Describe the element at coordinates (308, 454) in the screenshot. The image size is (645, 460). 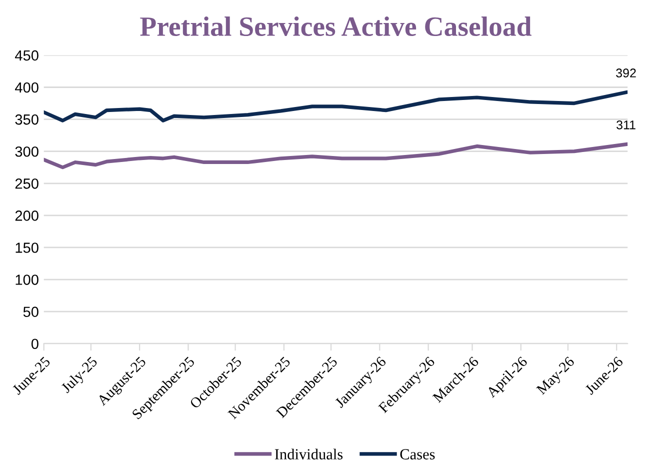
I see `legend-label: Individuals` at that location.